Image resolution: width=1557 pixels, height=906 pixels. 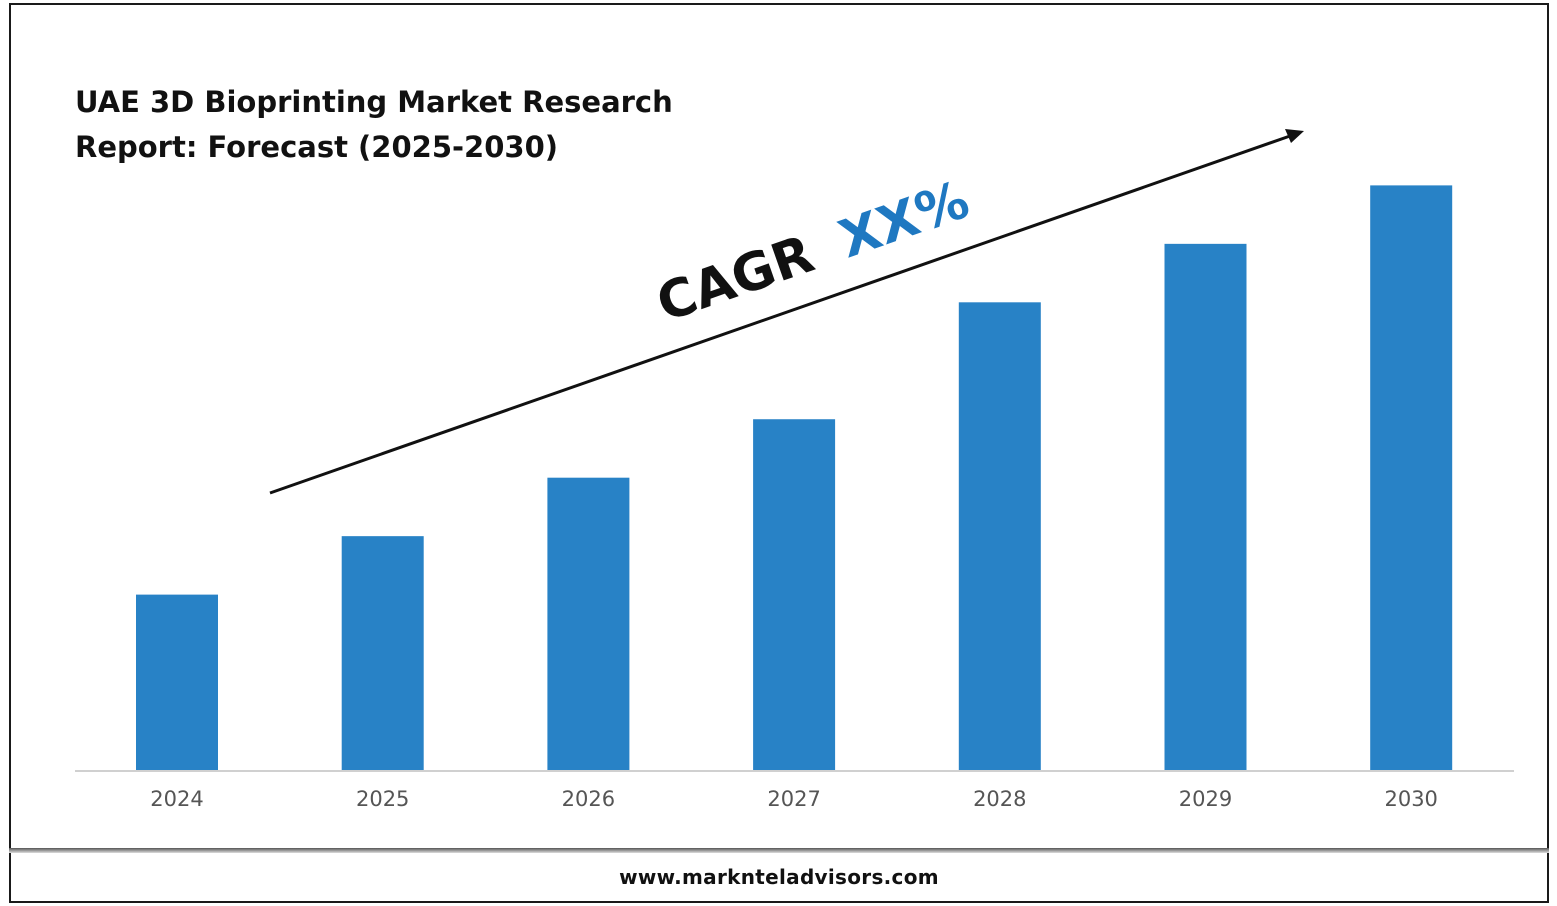 What do you see at coordinates (382, 653) in the screenshot?
I see `bar-2025` at bounding box center [382, 653].